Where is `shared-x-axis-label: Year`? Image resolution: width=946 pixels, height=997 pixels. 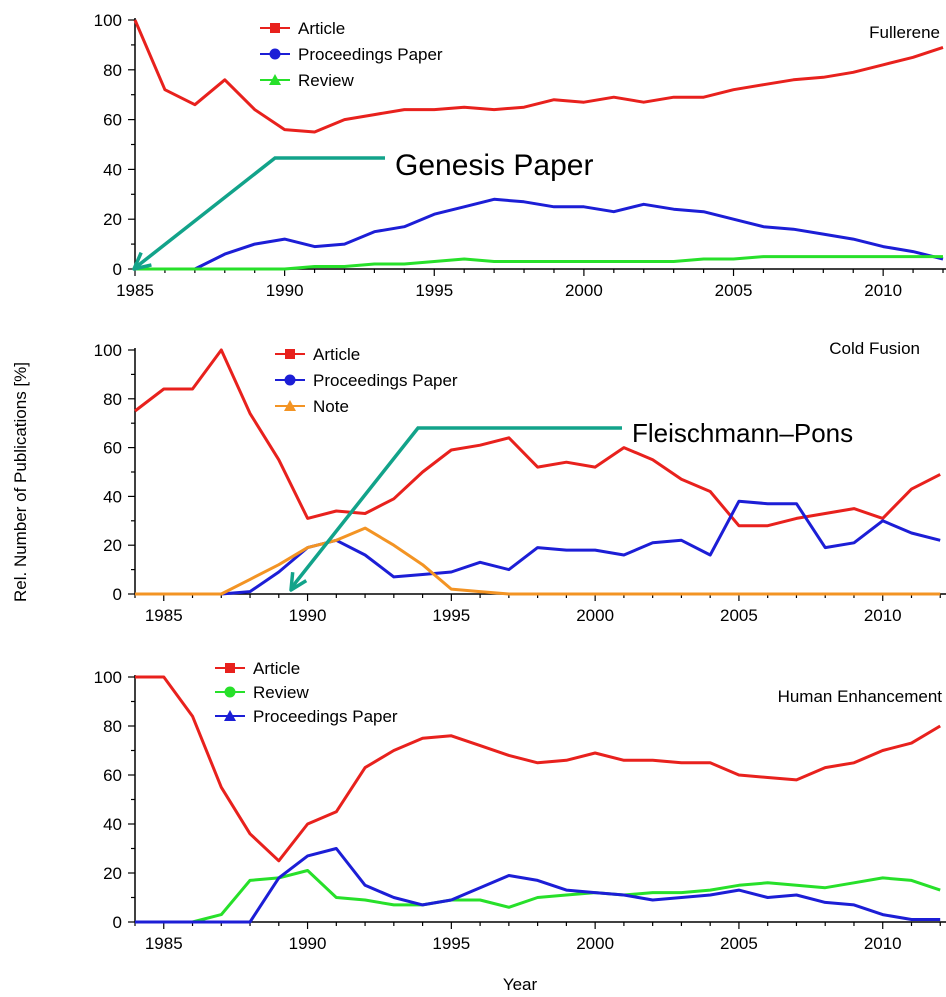
shared-x-axis-label: Year is located at coordinates (520, 984).